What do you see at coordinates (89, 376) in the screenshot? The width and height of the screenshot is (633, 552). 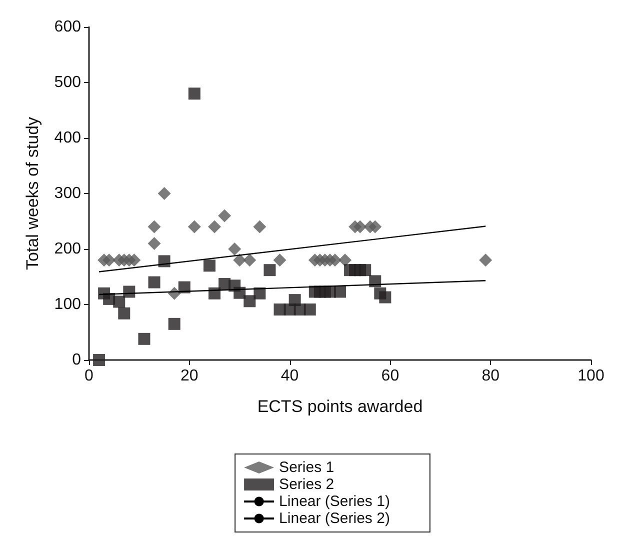 I see `x-tick-label: 0` at bounding box center [89, 376].